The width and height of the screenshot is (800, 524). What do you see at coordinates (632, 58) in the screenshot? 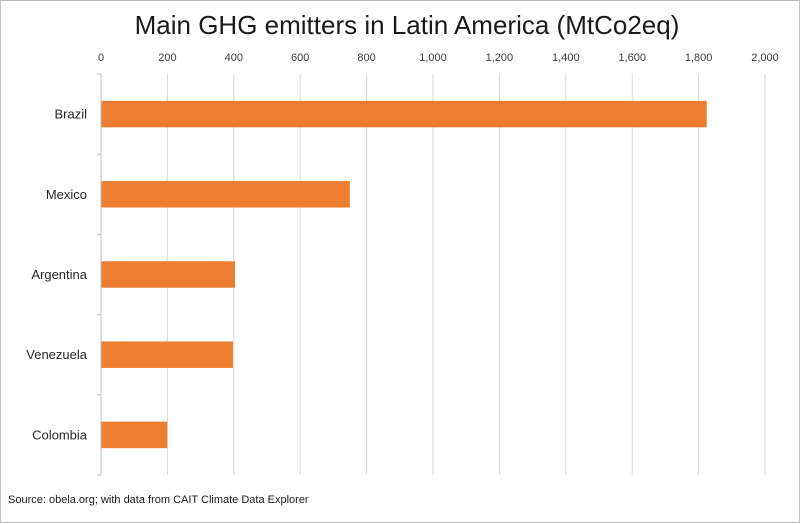
I see `x-tick-label: 1,600` at bounding box center [632, 58].